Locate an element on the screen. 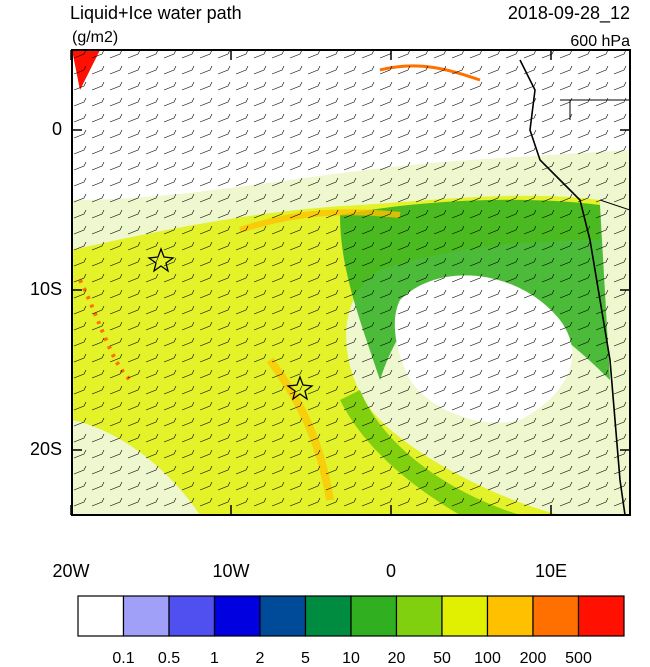 The width and height of the screenshot is (650, 667). colorbar-label: 200 is located at coordinates (533, 658).